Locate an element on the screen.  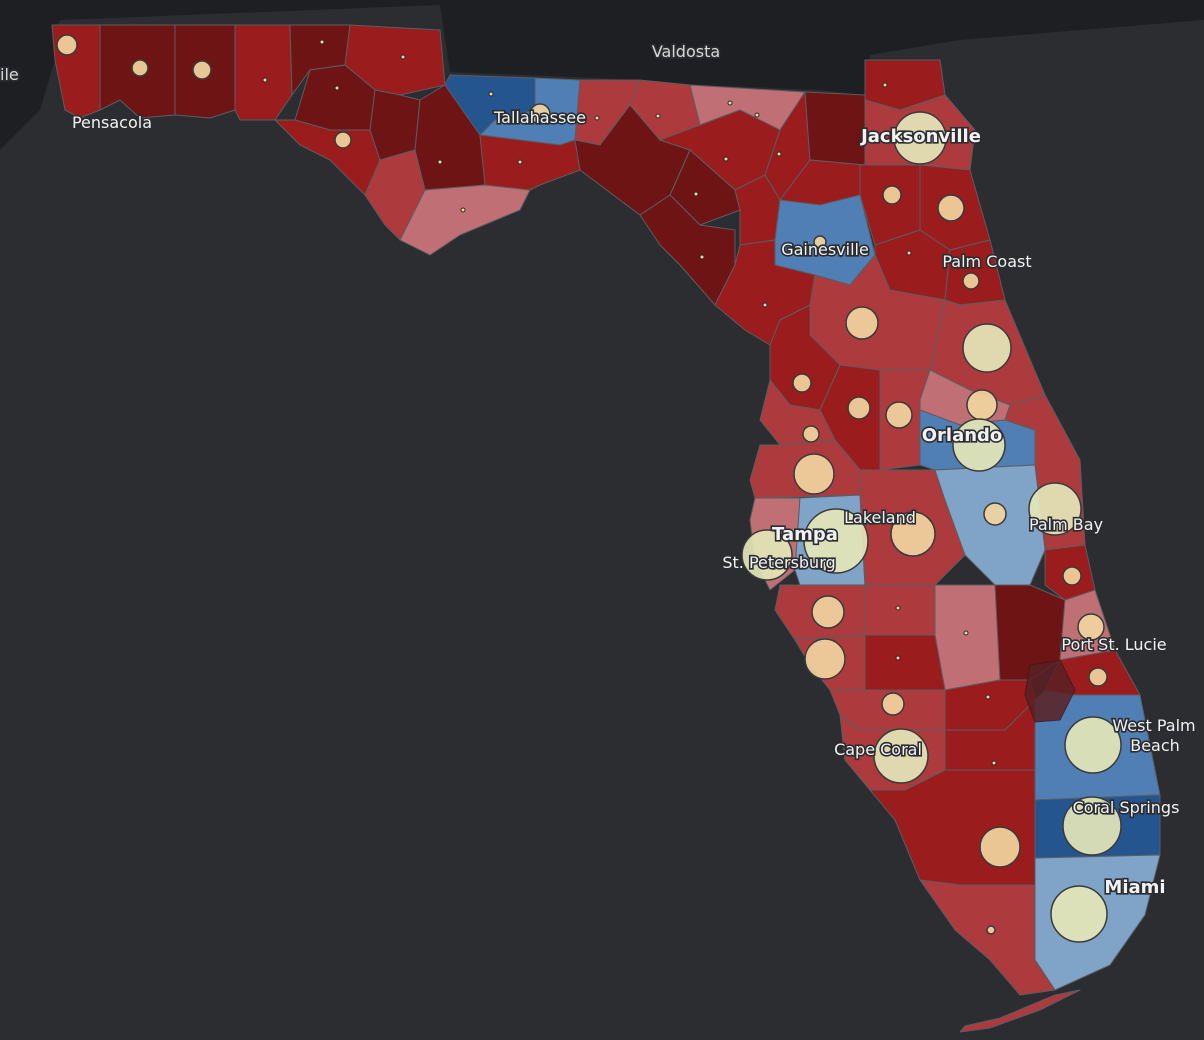
county-hardee is located at coordinates (900, 610).